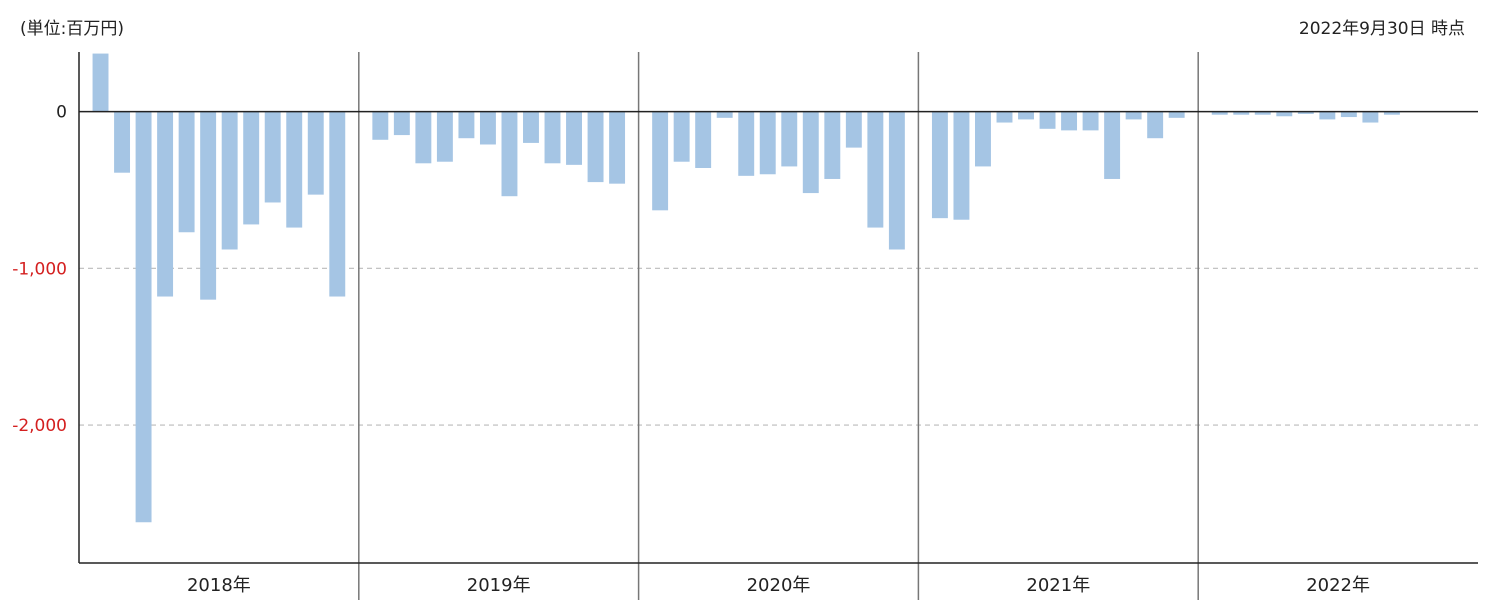  What do you see at coordinates (1338, 585) in the screenshot?
I see `year-label-5: 2022年` at bounding box center [1338, 585].